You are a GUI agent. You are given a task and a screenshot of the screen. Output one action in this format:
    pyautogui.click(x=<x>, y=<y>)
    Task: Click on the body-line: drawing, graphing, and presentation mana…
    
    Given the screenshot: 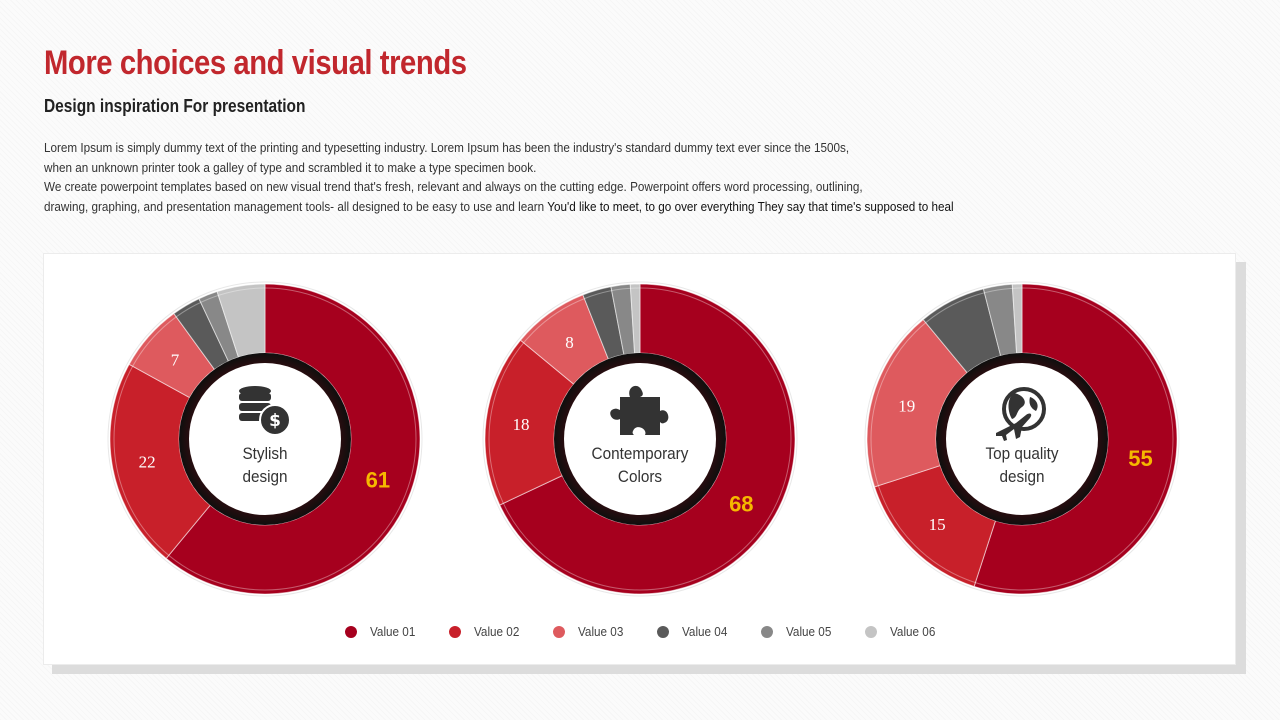 What is the action you would take?
    pyautogui.click(x=539, y=207)
    